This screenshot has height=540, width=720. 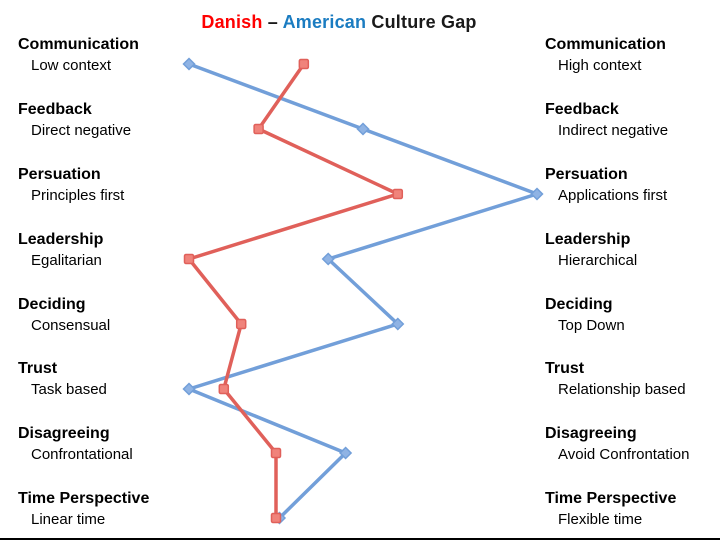 I want to click on danish-trait: Linear time, so click(x=68, y=519).